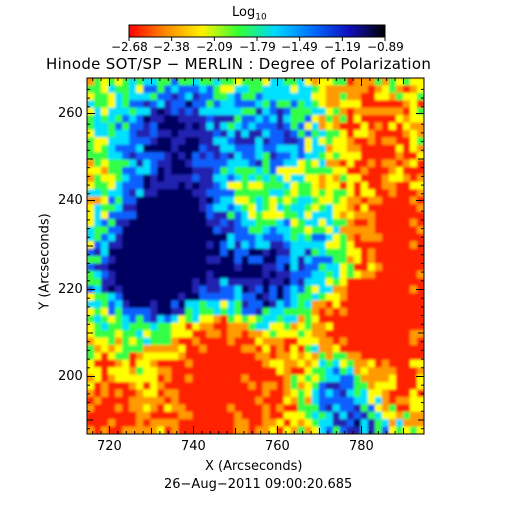 The width and height of the screenshot is (512, 512). Describe the element at coordinates (361, 446) in the screenshot. I see `x-tick-label: 780` at that location.